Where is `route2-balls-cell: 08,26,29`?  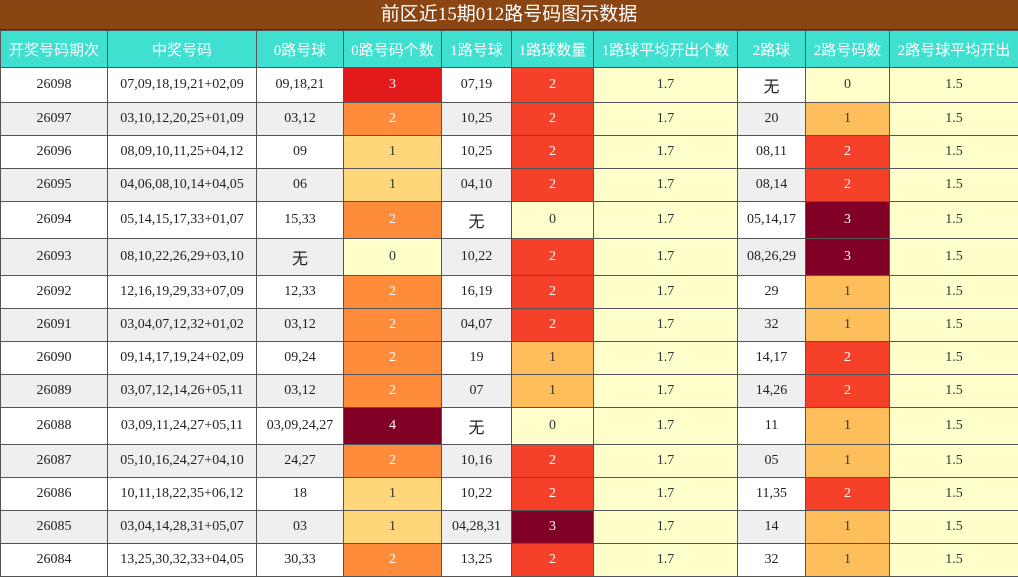
route2-balls-cell: 08,26,29 is located at coordinates (771, 257).